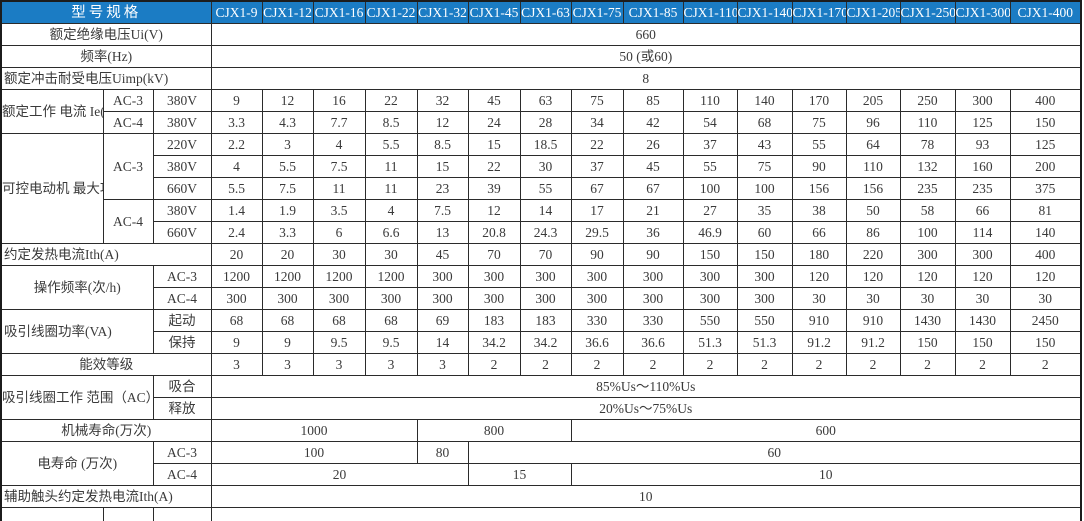  What do you see at coordinates (339, 144) in the screenshot?
I see `value-cell: 4` at bounding box center [339, 144].